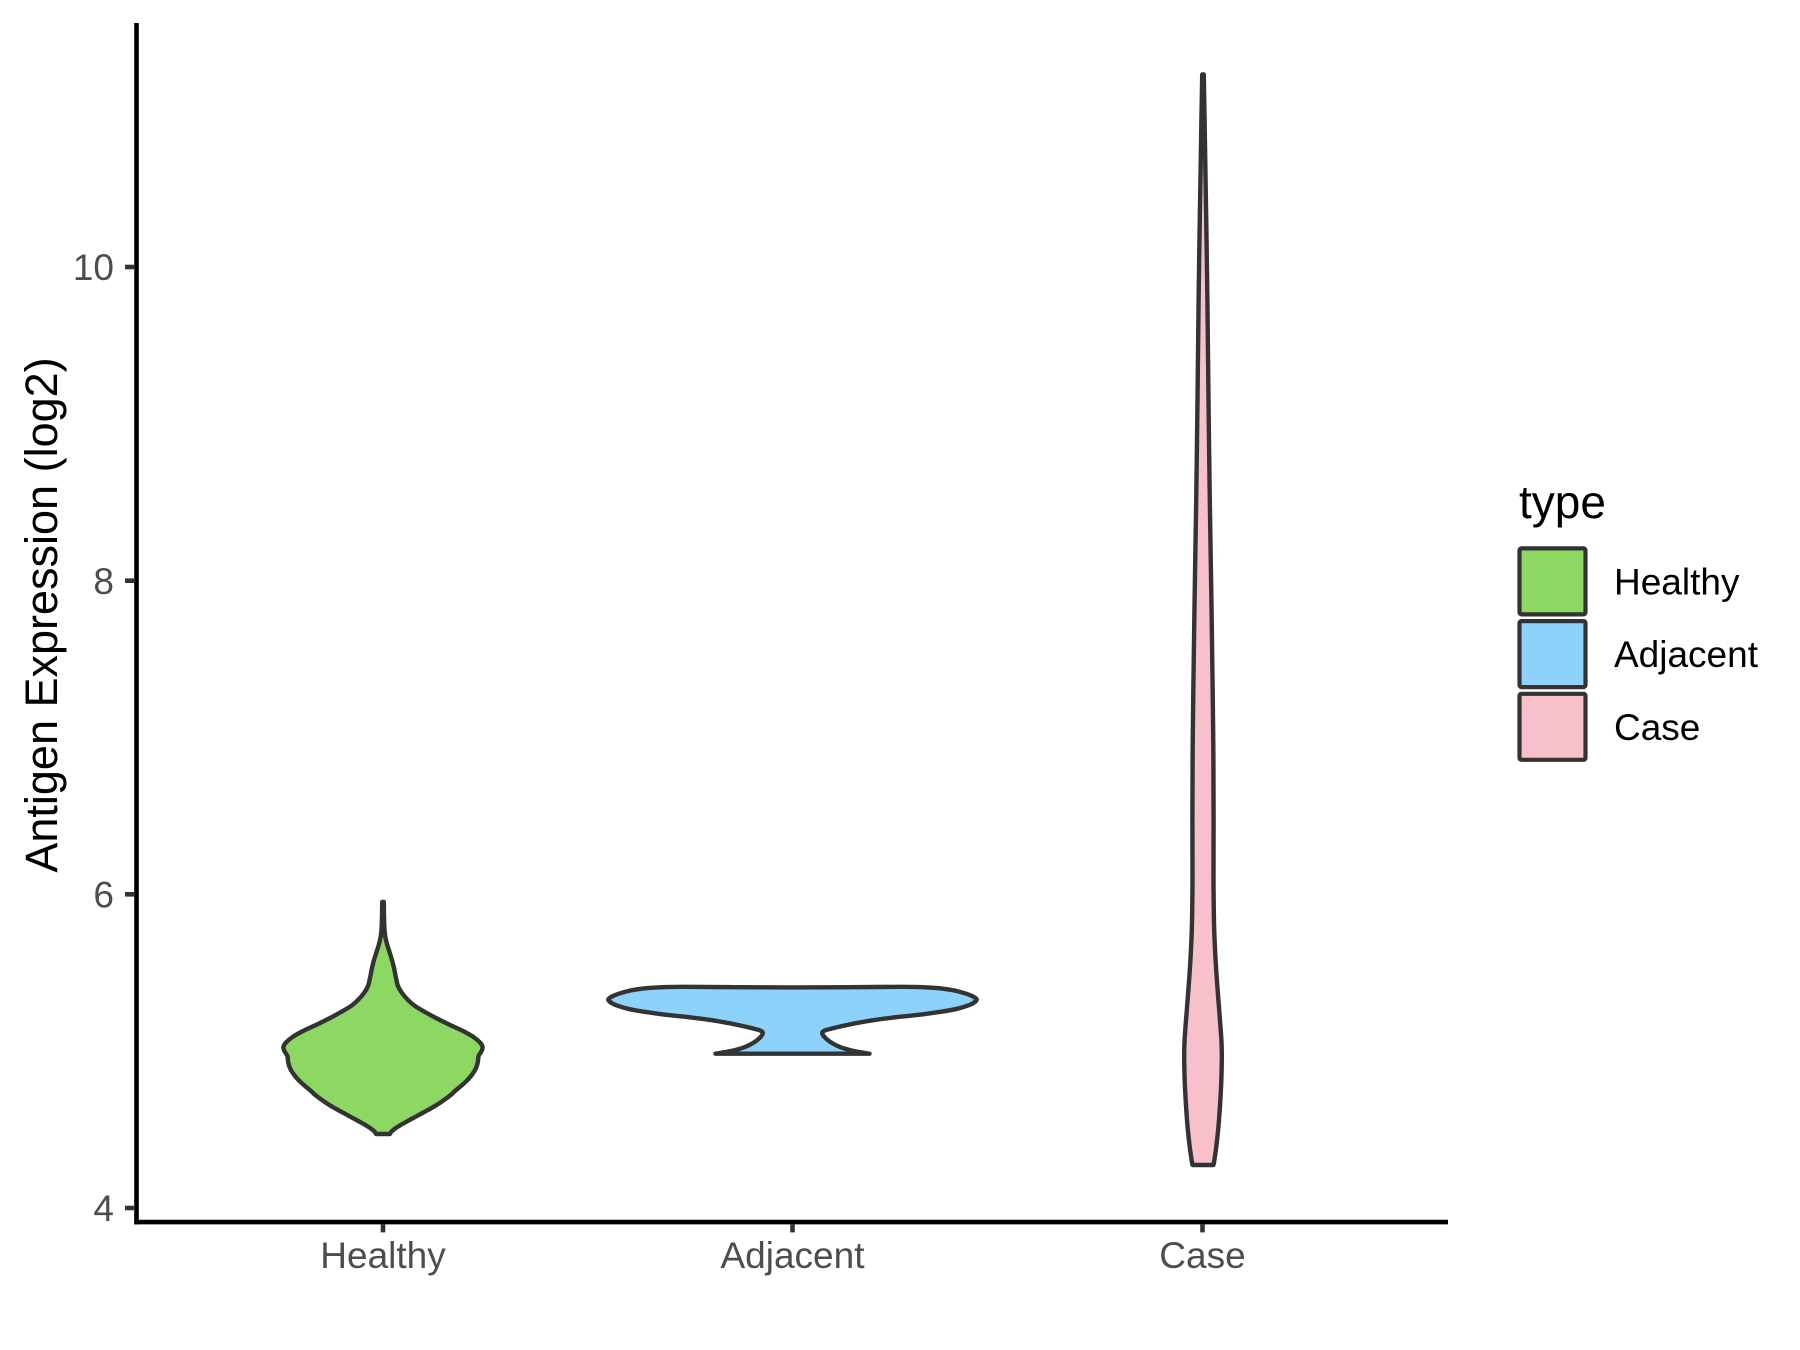 Image resolution: width=1800 pixels, height=1350 pixels. Describe the element at coordinates (93, 267) in the screenshot. I see `svg-text: 10` at that location.